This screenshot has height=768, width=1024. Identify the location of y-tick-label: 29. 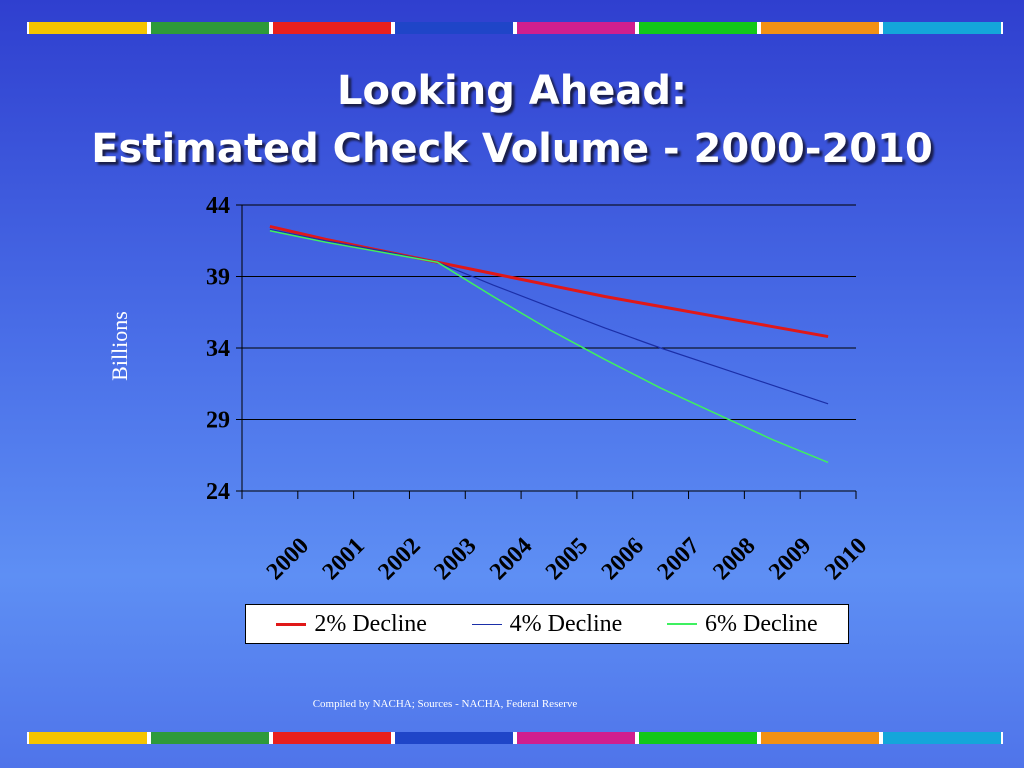
(218, 421).